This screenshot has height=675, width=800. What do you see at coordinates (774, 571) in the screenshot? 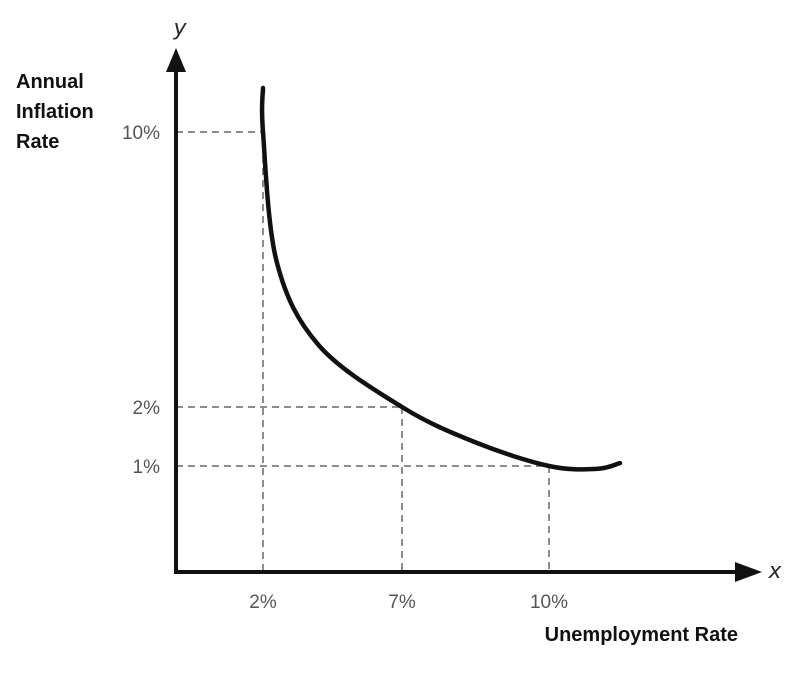
I see `x-axis-letter: x` at bounding box center [774, 571].